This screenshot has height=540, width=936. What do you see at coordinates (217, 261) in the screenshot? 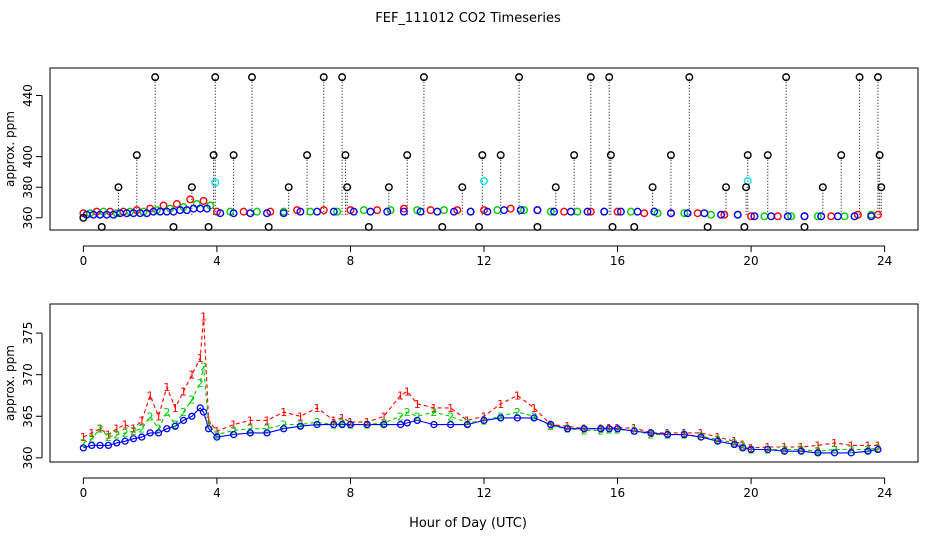
I see `x-tick-label: 4` at bounding box center [217, 261].